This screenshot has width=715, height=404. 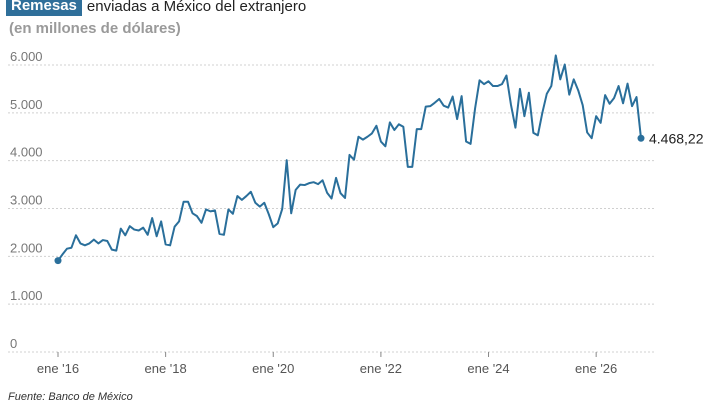 What do you see at coordinates (676, 138) in the screenshot?
I see `end-value-label: 4.468,22` at bounding box center [676, 138].